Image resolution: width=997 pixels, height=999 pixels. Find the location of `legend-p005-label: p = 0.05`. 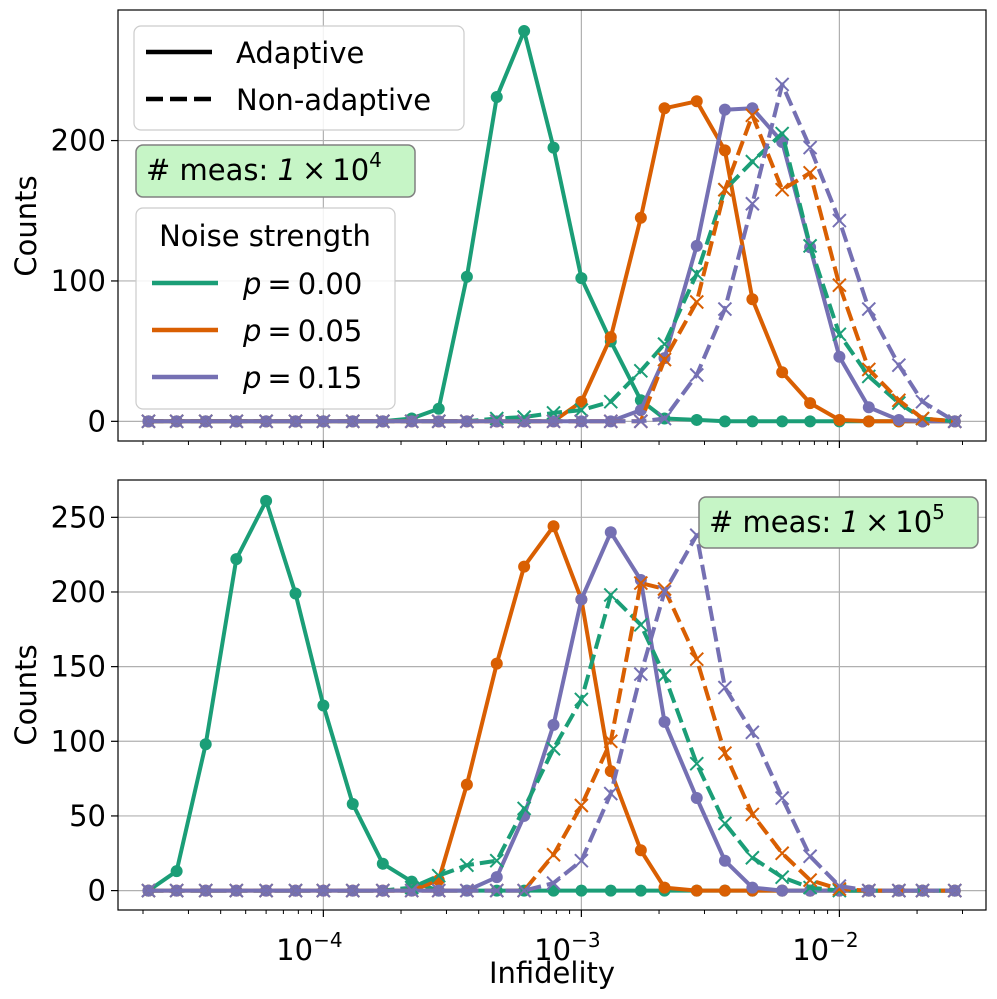

legend-p005-label: p = 0.05 is located at coordinates (302, 331).